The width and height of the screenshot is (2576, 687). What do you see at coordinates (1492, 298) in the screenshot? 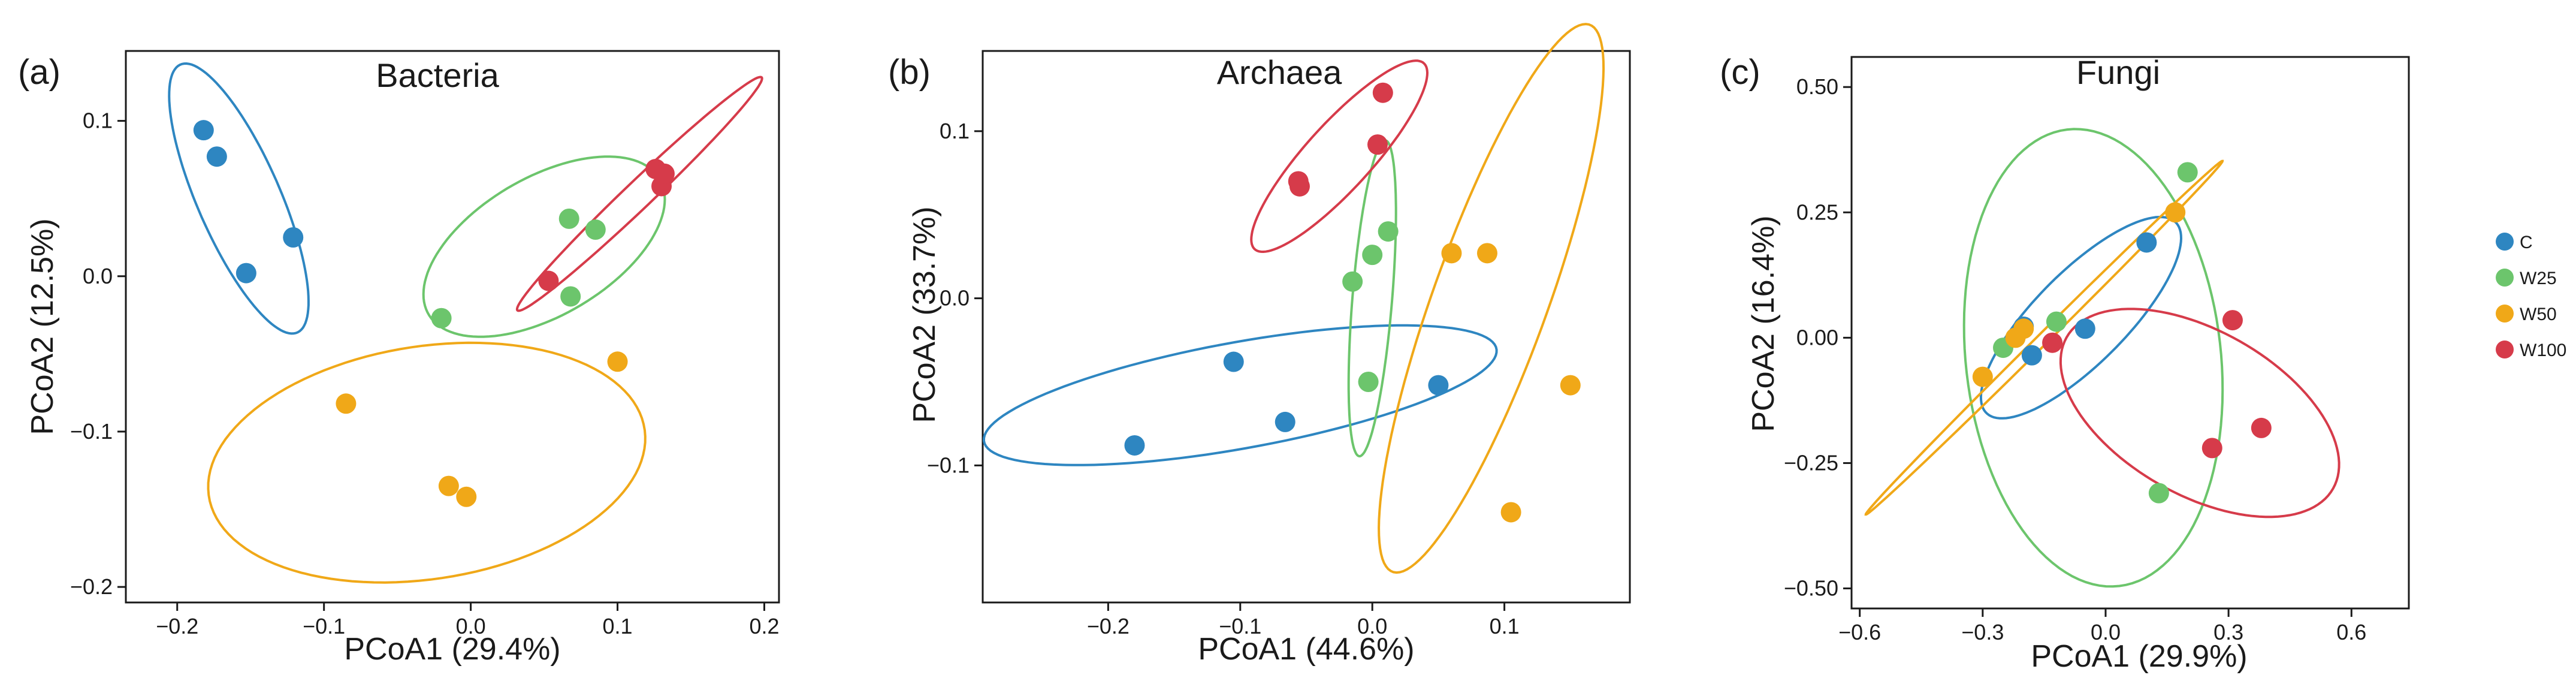
I see `ellipse-archaea-w50` at bounding box center [1492, 298].